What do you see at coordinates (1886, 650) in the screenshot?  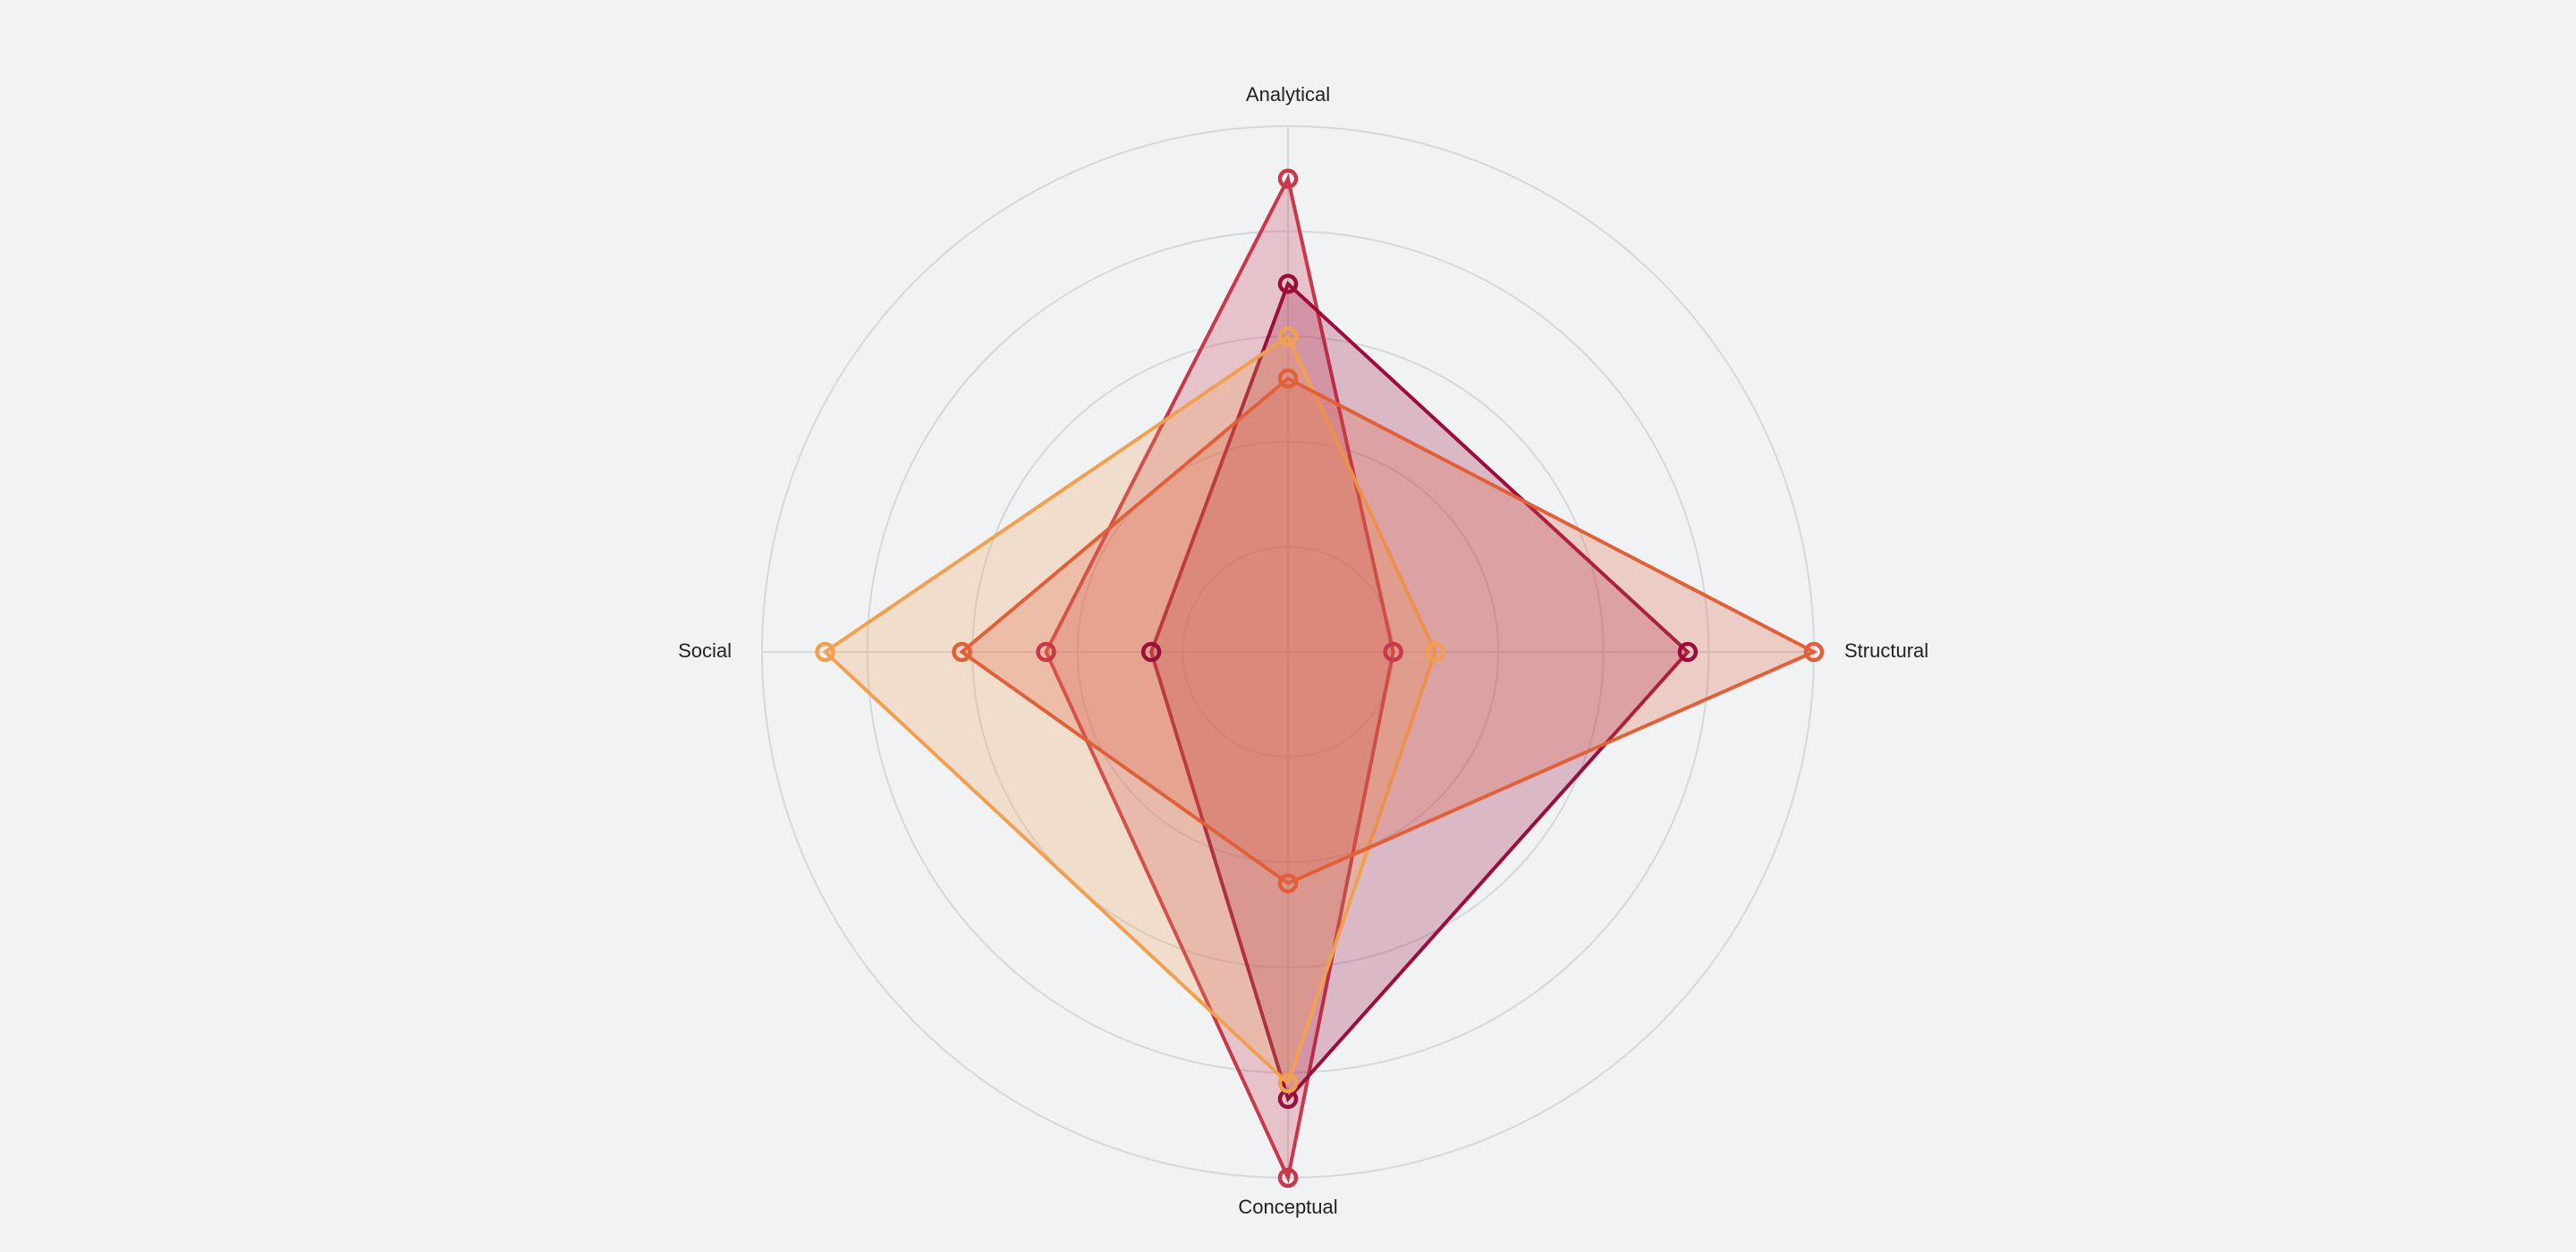 I see `axis-label: Structural` at bounding box center [1886, 650].